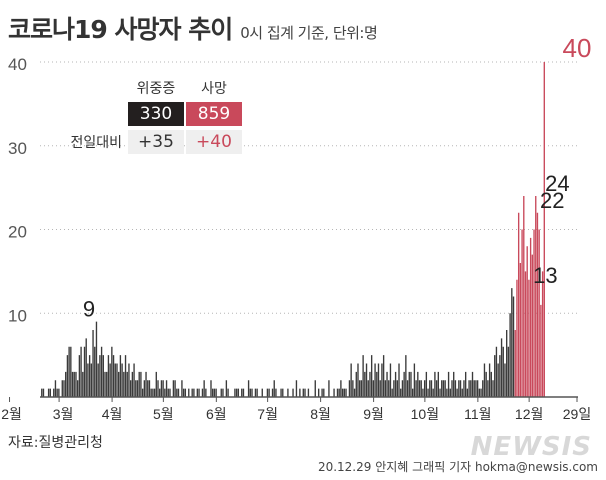 This screenshot has width=606, height=480. What do you see at coordinates (457, 467) in the screenshot?
I see `credit-line: 20.12.29 안지혜 그래픽 기자 hokma@newsis.com` at bounding box center [457, 467].